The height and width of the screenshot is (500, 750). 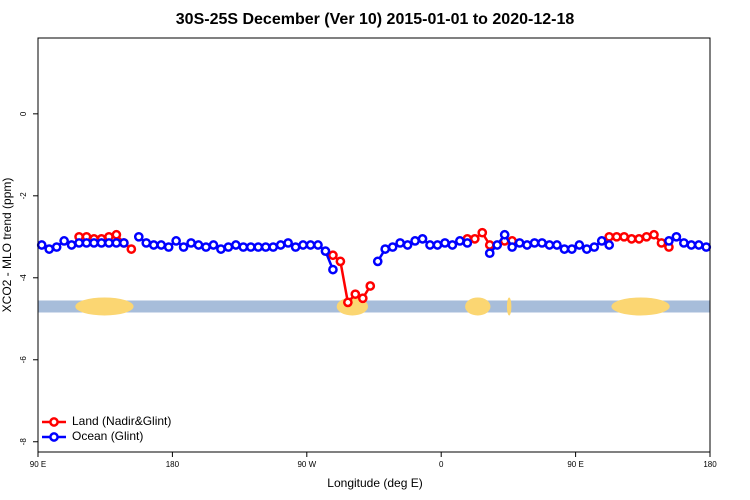 What do you see at coordinates (441, 464) in the screenshot?
I see `x-tick-label: 0` at bounding box center [441, 464].